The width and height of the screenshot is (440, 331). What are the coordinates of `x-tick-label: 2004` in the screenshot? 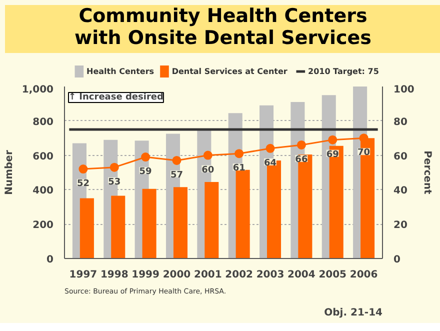 It's located at (302, 275).